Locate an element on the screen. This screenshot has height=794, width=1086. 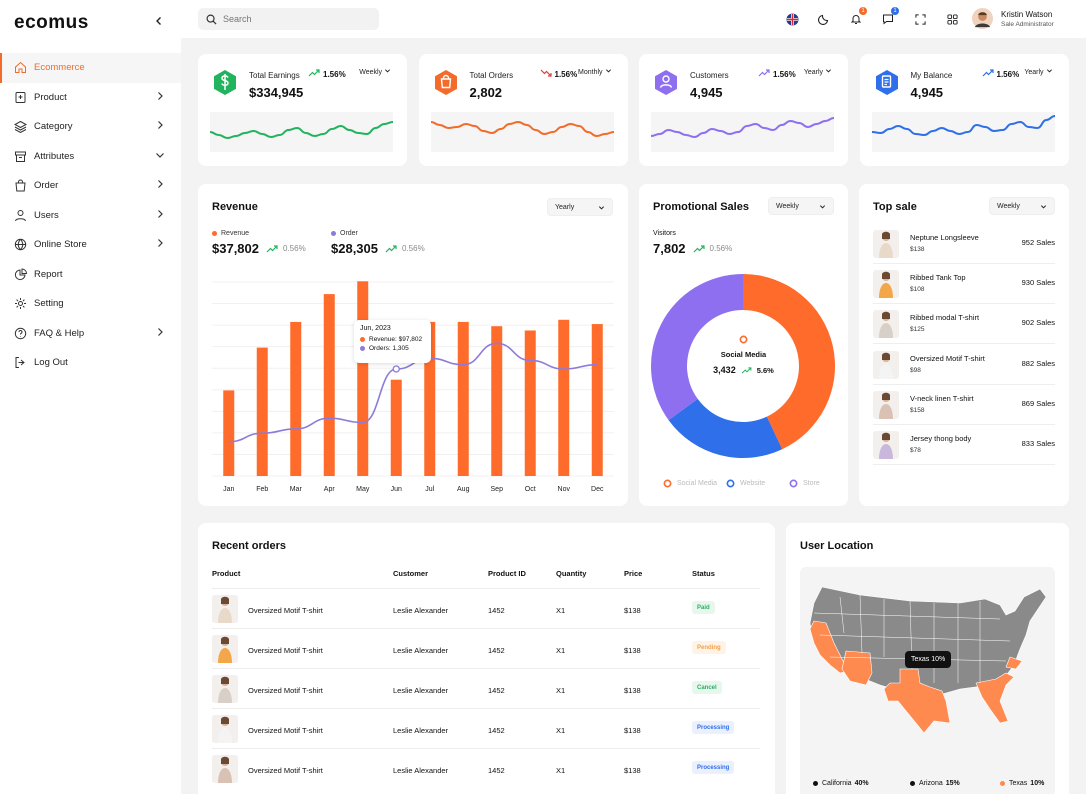
promo-period-select: Weekly is located at coordinates (801, 206).